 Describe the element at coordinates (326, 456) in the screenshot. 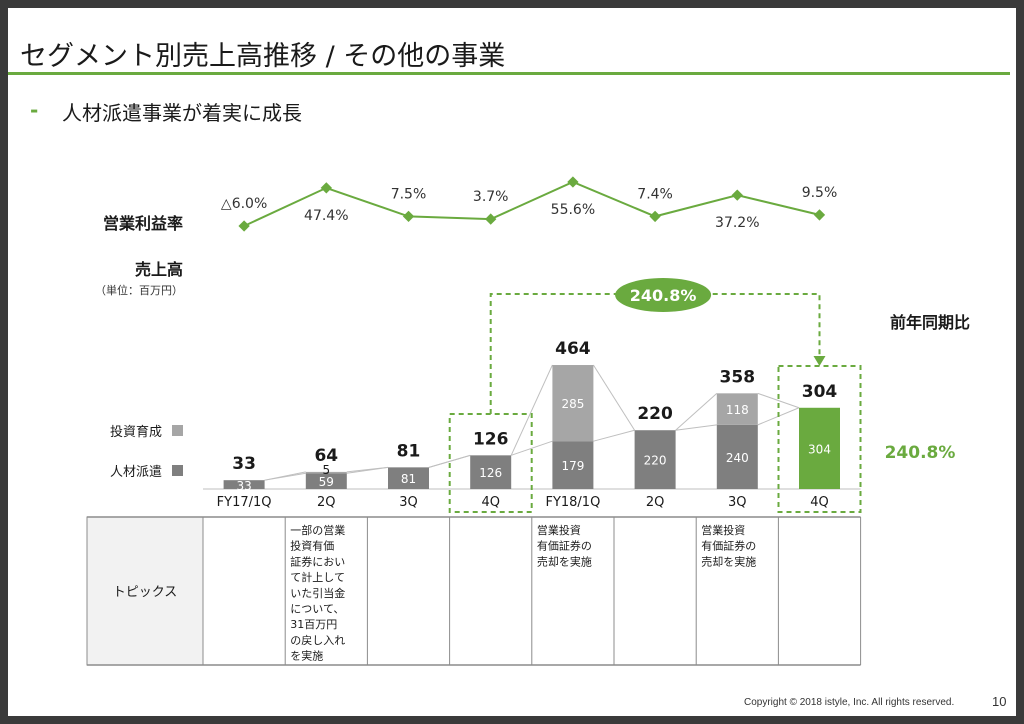

I see `bar-total-label: 64` at that location.